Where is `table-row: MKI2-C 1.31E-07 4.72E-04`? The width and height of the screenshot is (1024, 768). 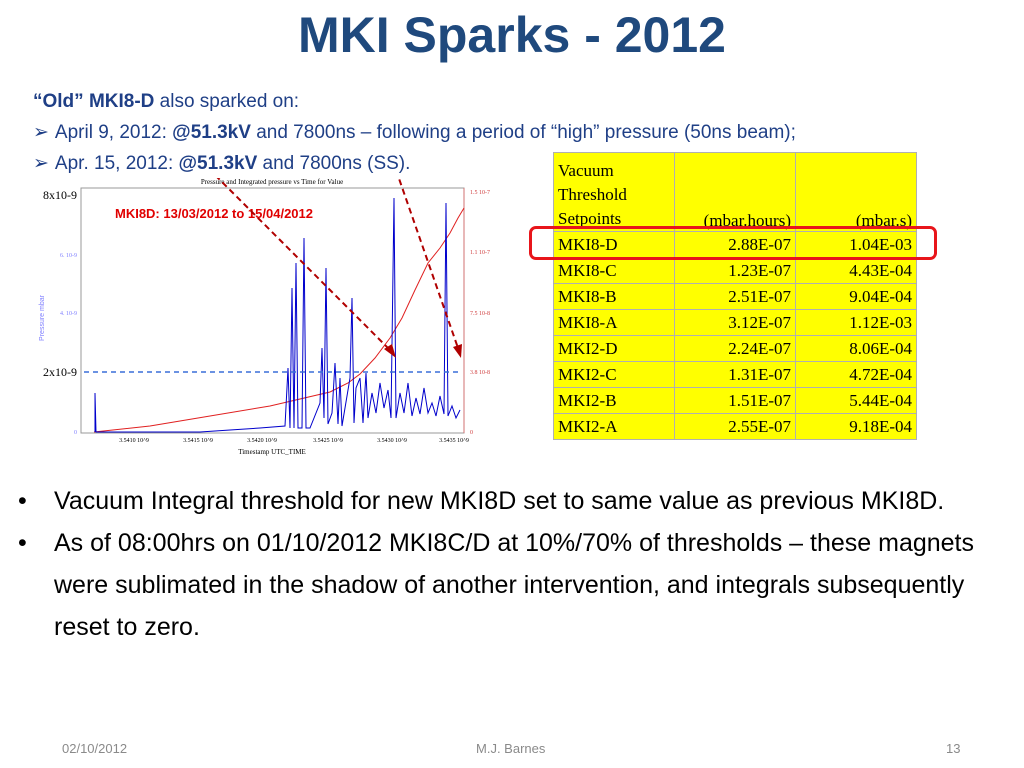 table-row: MKI2-C 1.31E-07 4.72E-04 is located at coordinates (735, 374).